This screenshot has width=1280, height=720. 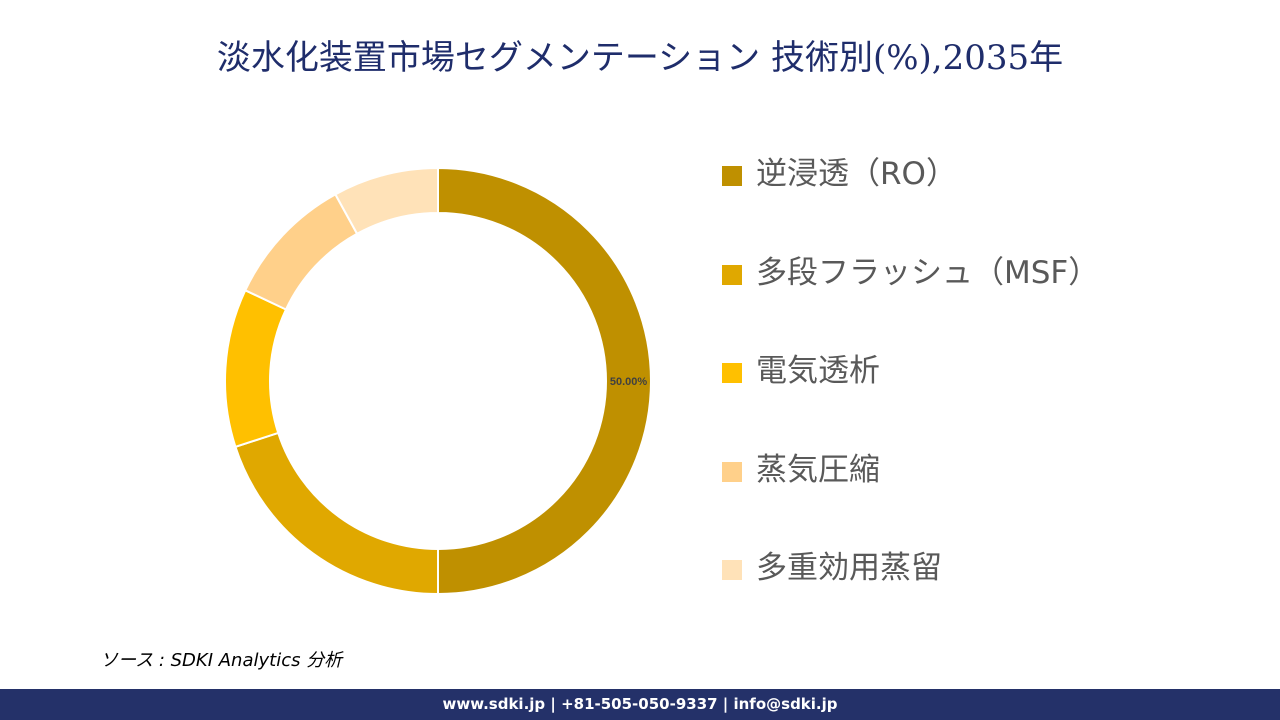 I want to click on legend-item: 多段フラッシュ（MSF）, so click(x=910, y=298).